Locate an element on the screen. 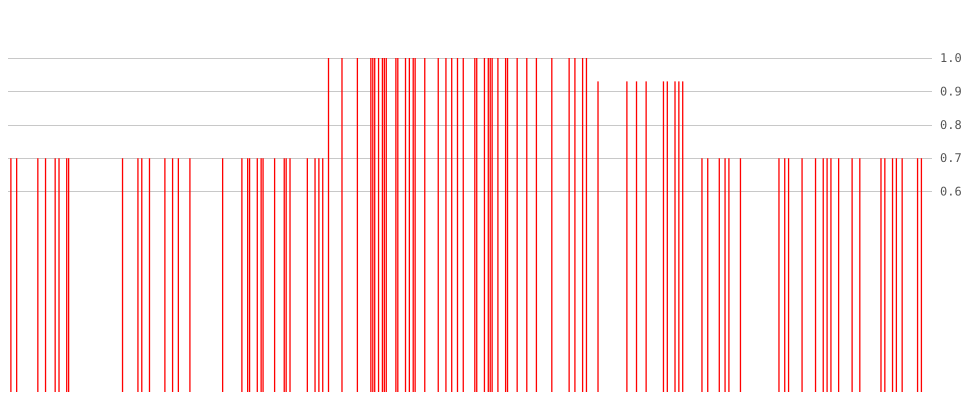 The width and height of the screenshot is (980, 420). y-tick-label: 1.0 is located at coordinates (951, 58).